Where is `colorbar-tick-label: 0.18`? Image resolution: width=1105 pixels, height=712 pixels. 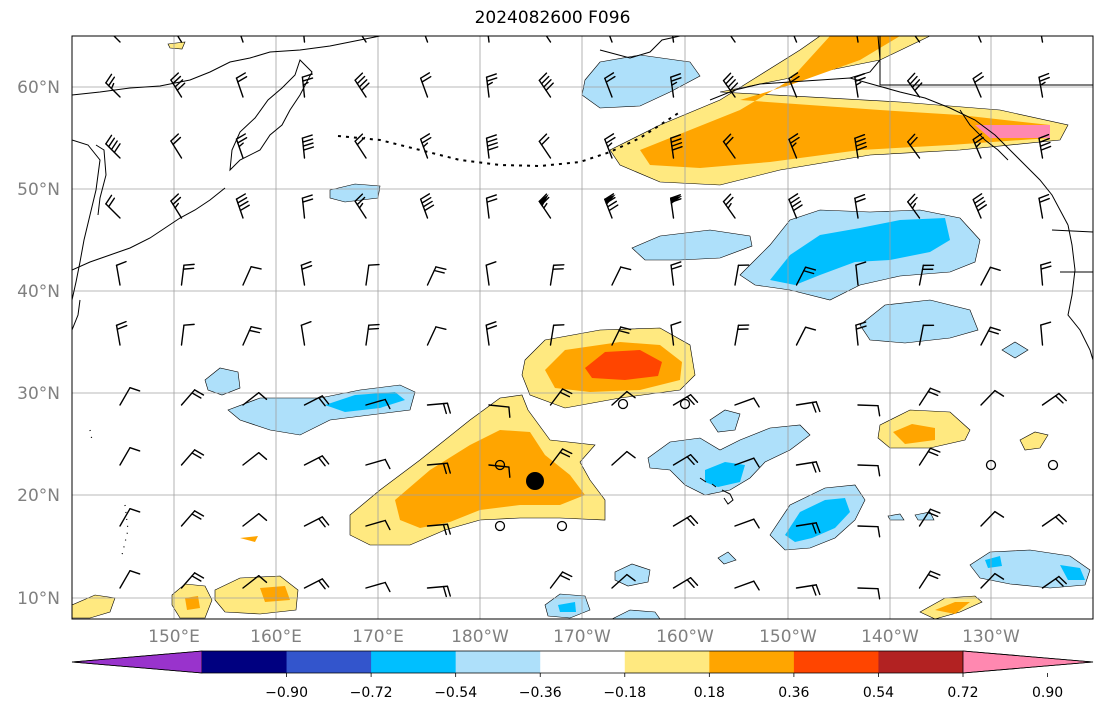
colorbar-tick-label: 0.18 is located at coordinates (709, 693).